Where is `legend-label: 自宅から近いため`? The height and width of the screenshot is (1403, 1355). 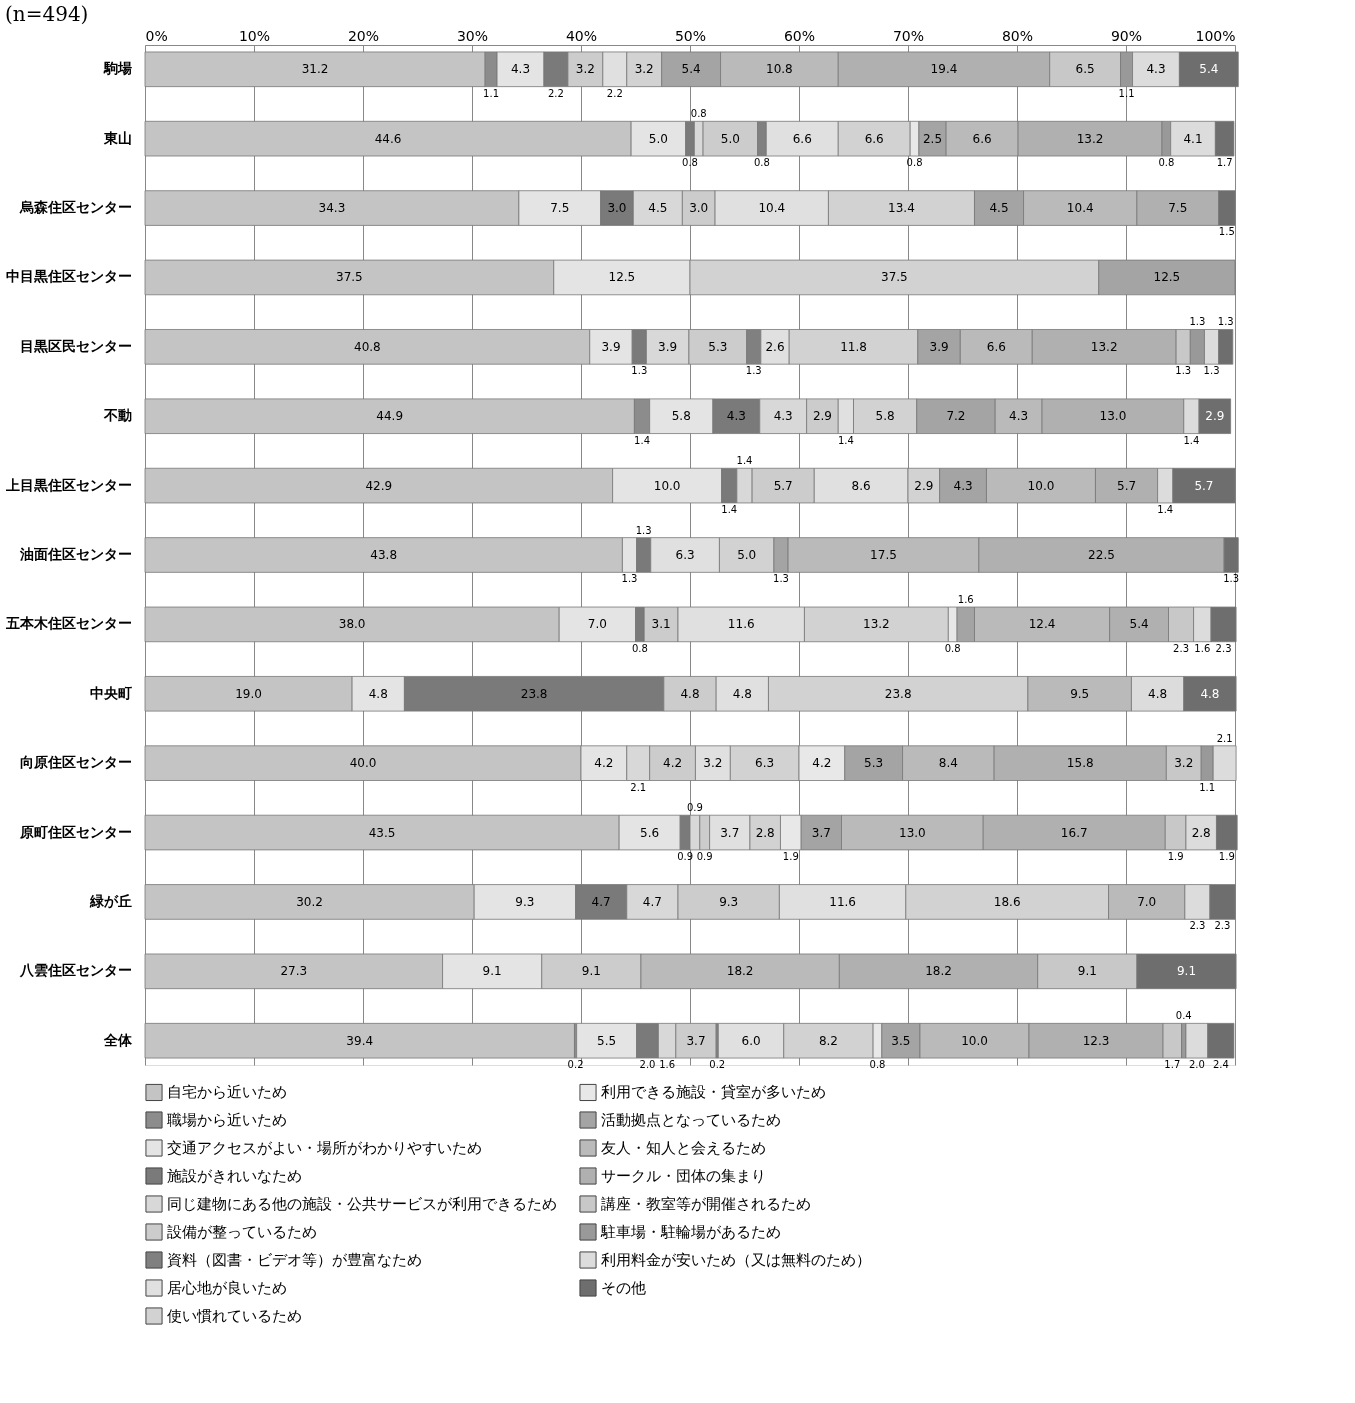 legend-label: 自宅から近いため is located at coordinates (227, 1092).